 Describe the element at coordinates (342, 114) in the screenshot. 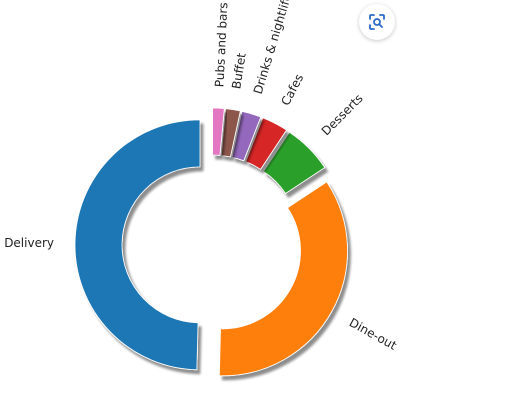

I see `slice-label-desserts: Desserts` at that location.